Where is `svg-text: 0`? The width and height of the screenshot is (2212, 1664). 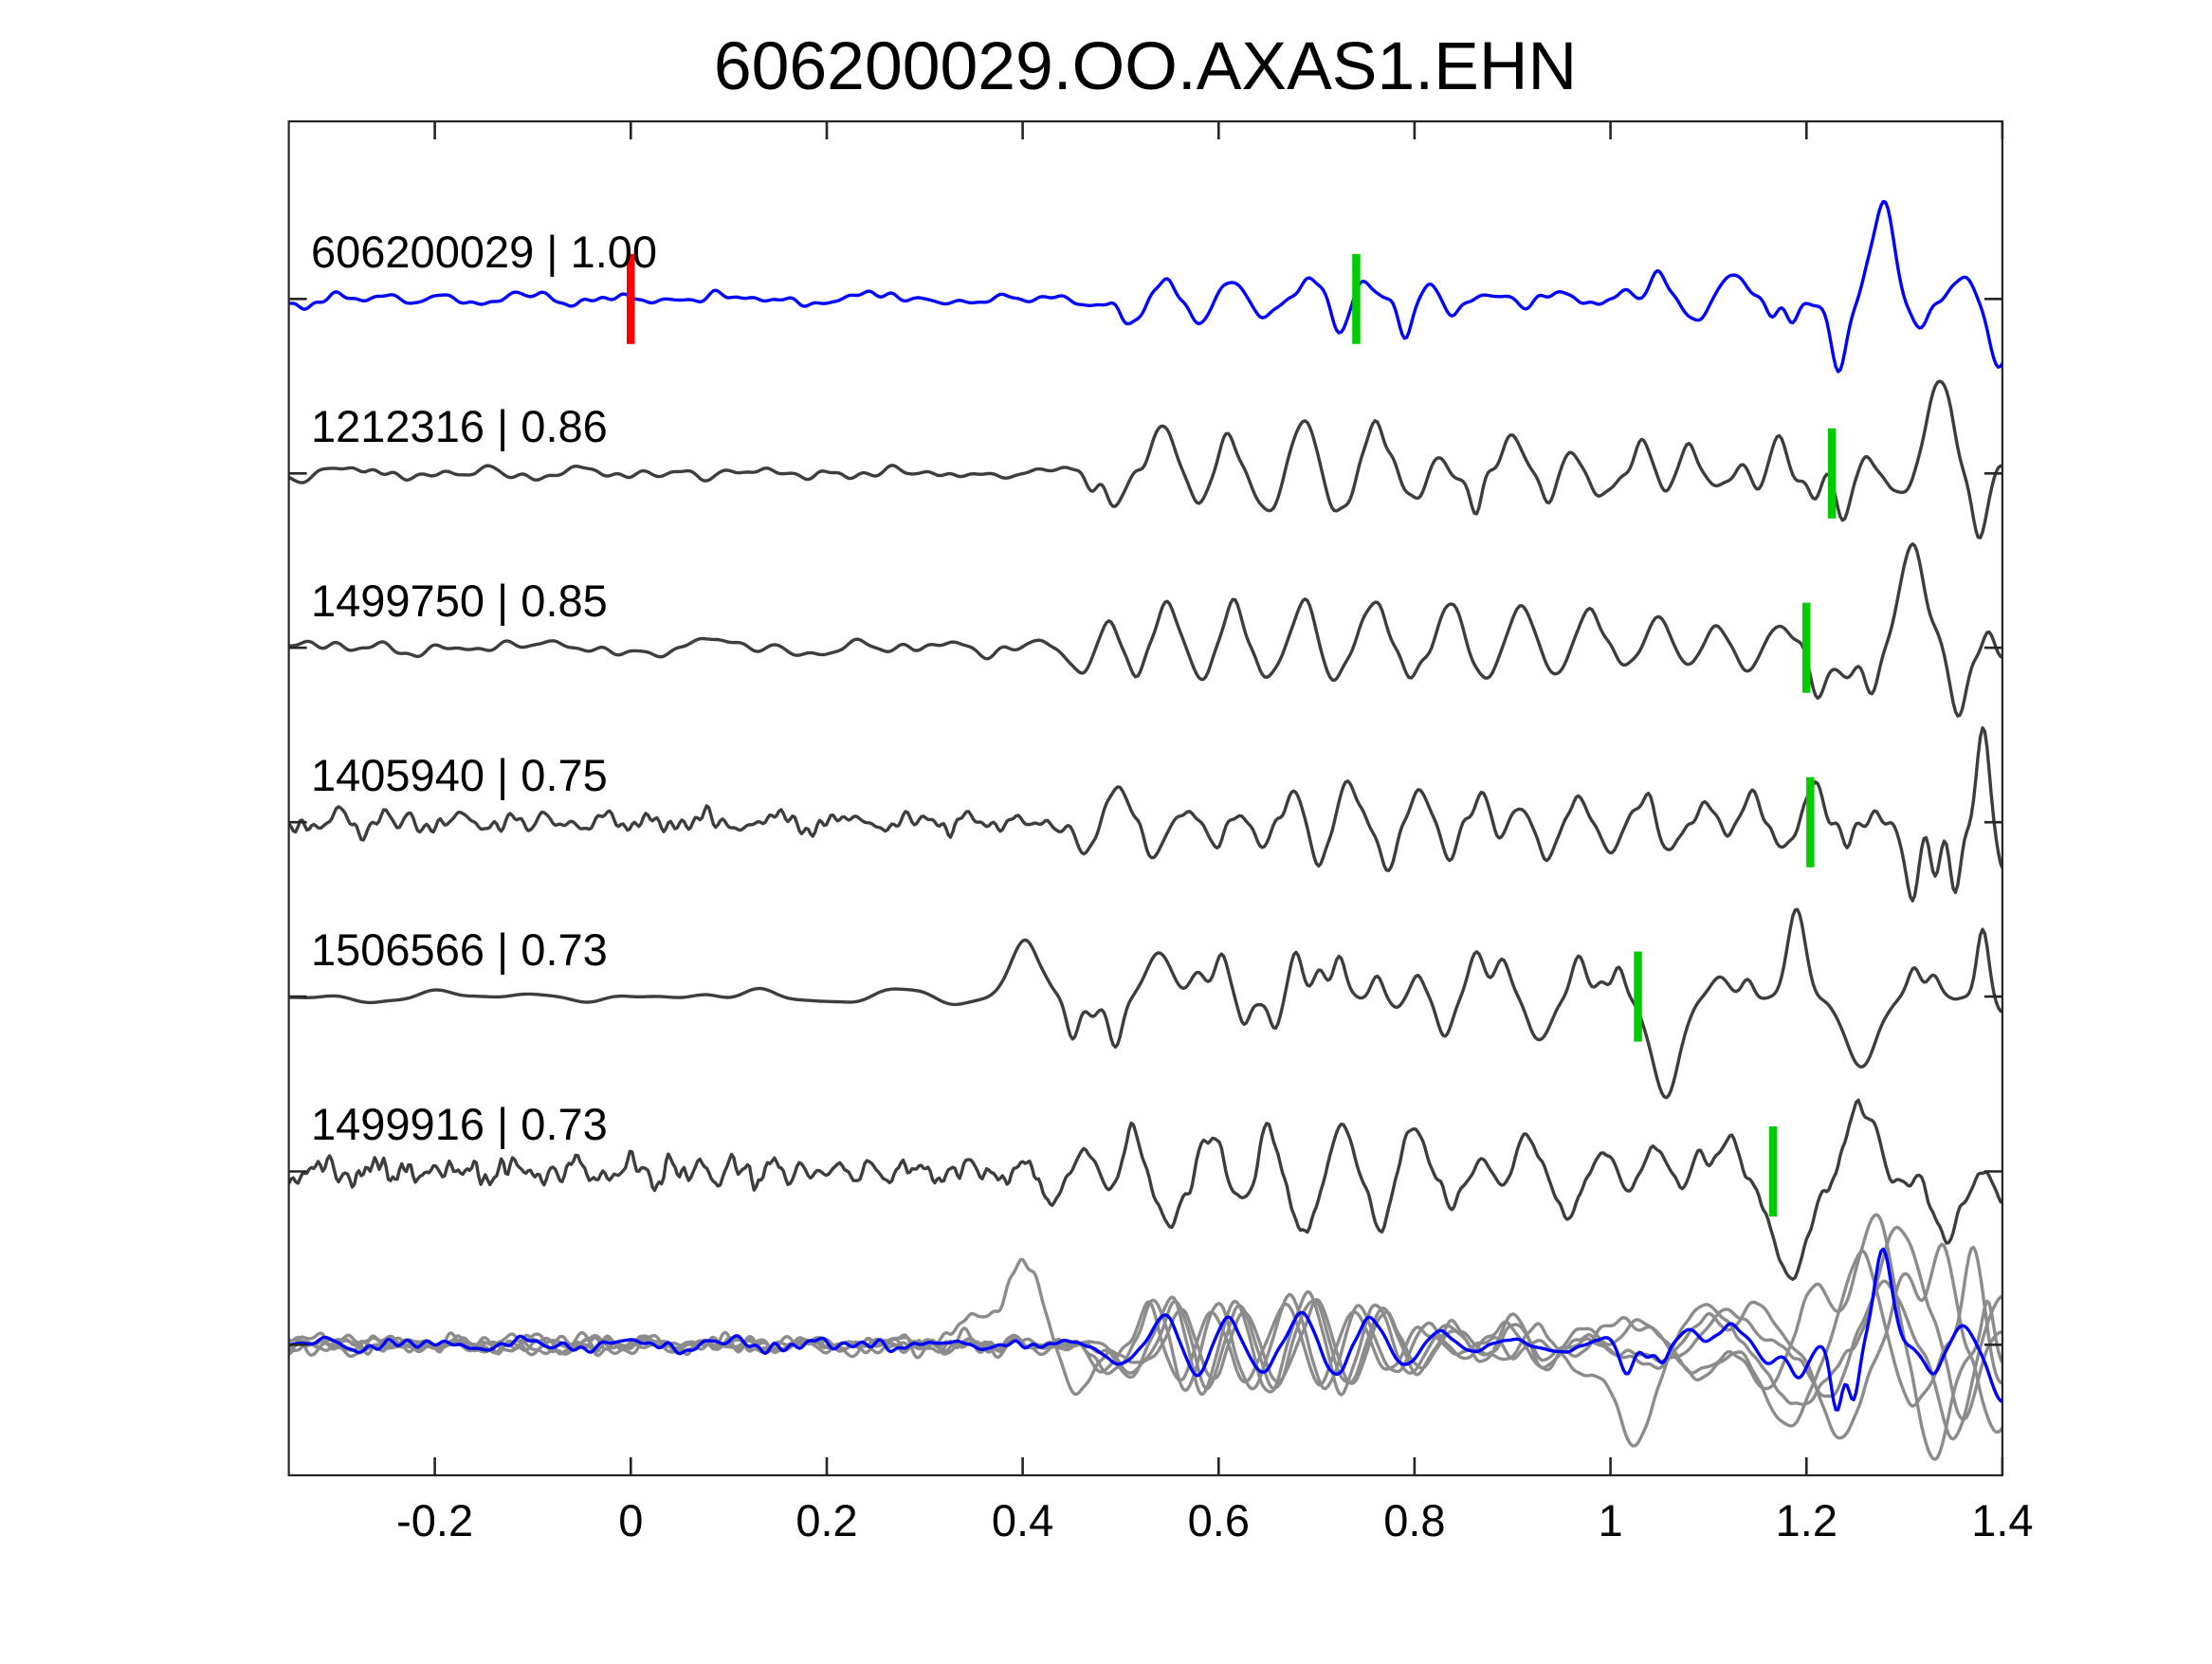
svg-text: 0 is located at coordinates (630, 1520).